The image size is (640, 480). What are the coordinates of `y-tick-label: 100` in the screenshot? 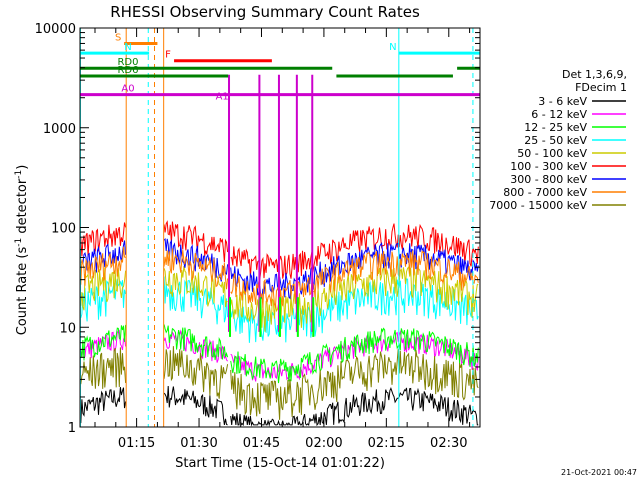 It's located at (63, 229).